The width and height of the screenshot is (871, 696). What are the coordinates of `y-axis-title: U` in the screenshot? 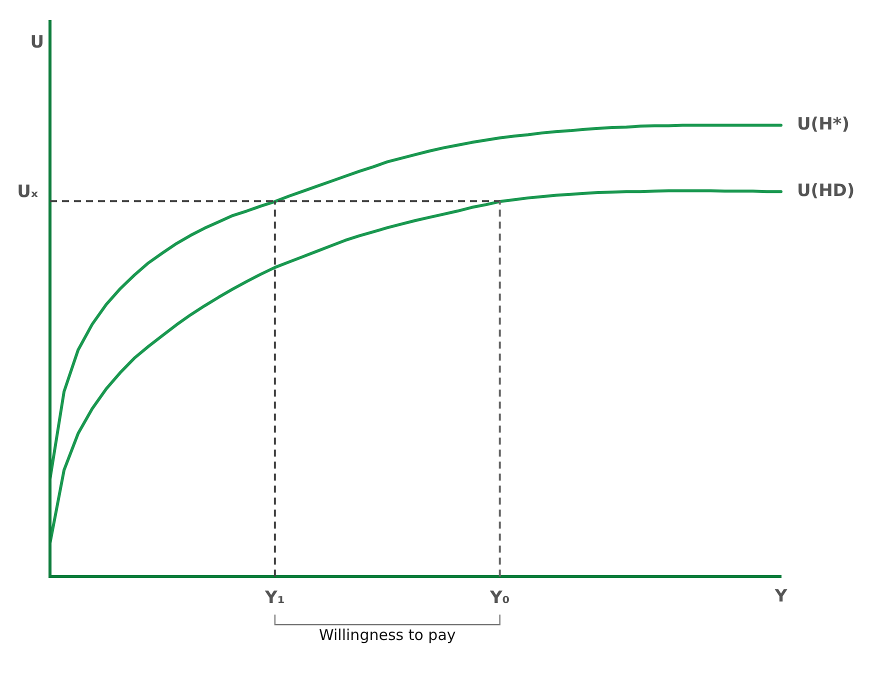 It's located at (37, 42).